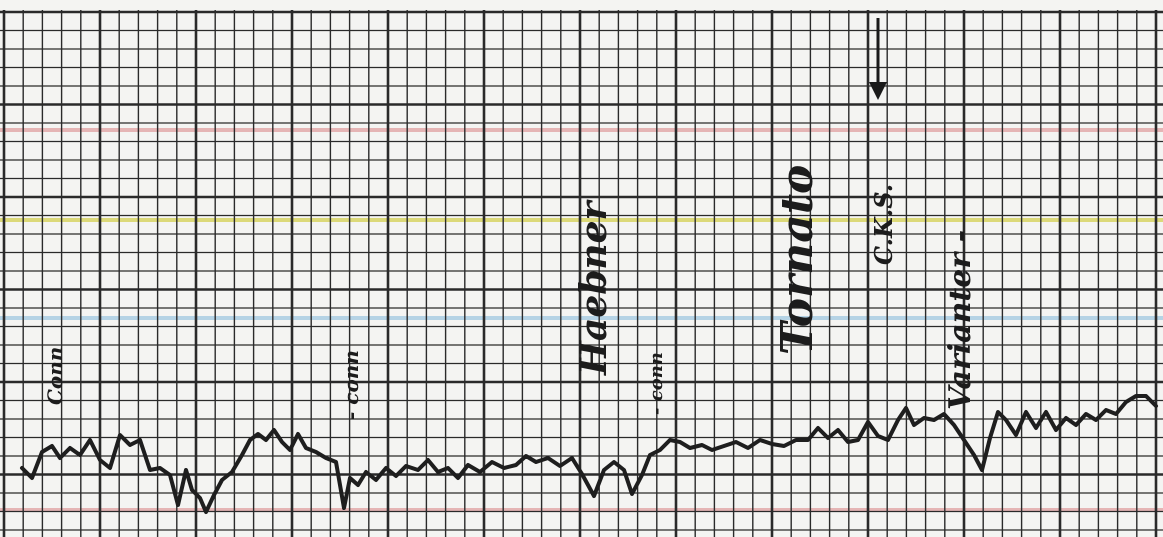  What do you see at coordinates (878, 59) in the screenshot?
I see `down-arrow-icon` at bounding box center [878, 59].